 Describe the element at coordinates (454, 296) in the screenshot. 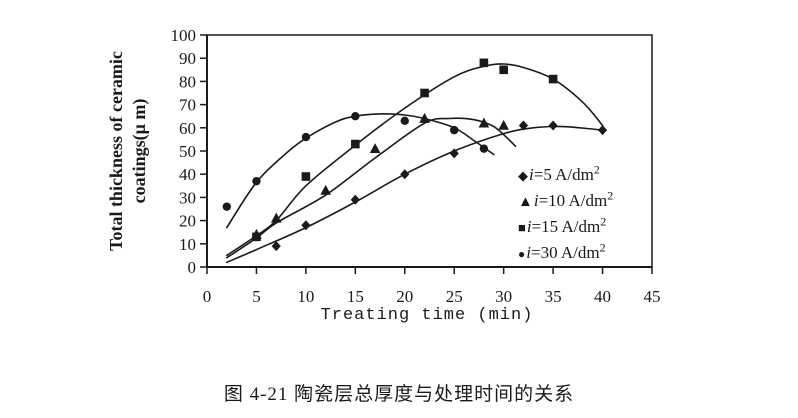

I see `x-tick-label: 25` at that location.